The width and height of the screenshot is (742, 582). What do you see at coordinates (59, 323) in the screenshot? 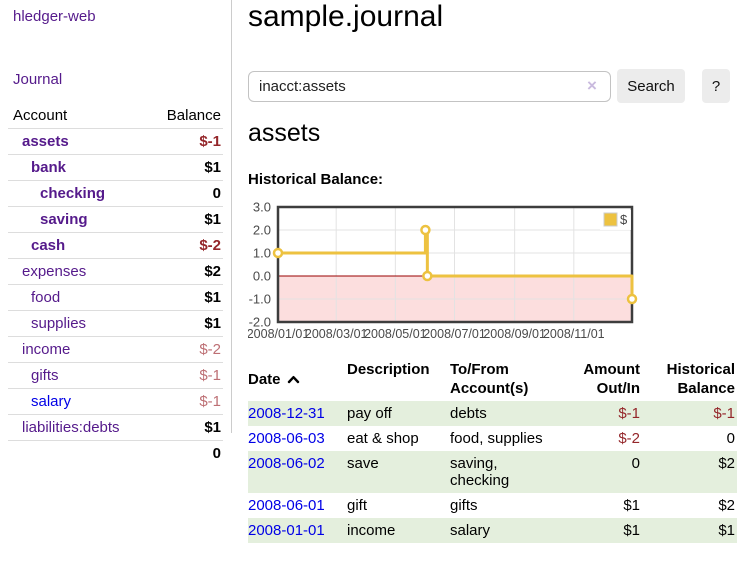
I see `account-link-supplies: supplies` at bounding box center [59, 323].